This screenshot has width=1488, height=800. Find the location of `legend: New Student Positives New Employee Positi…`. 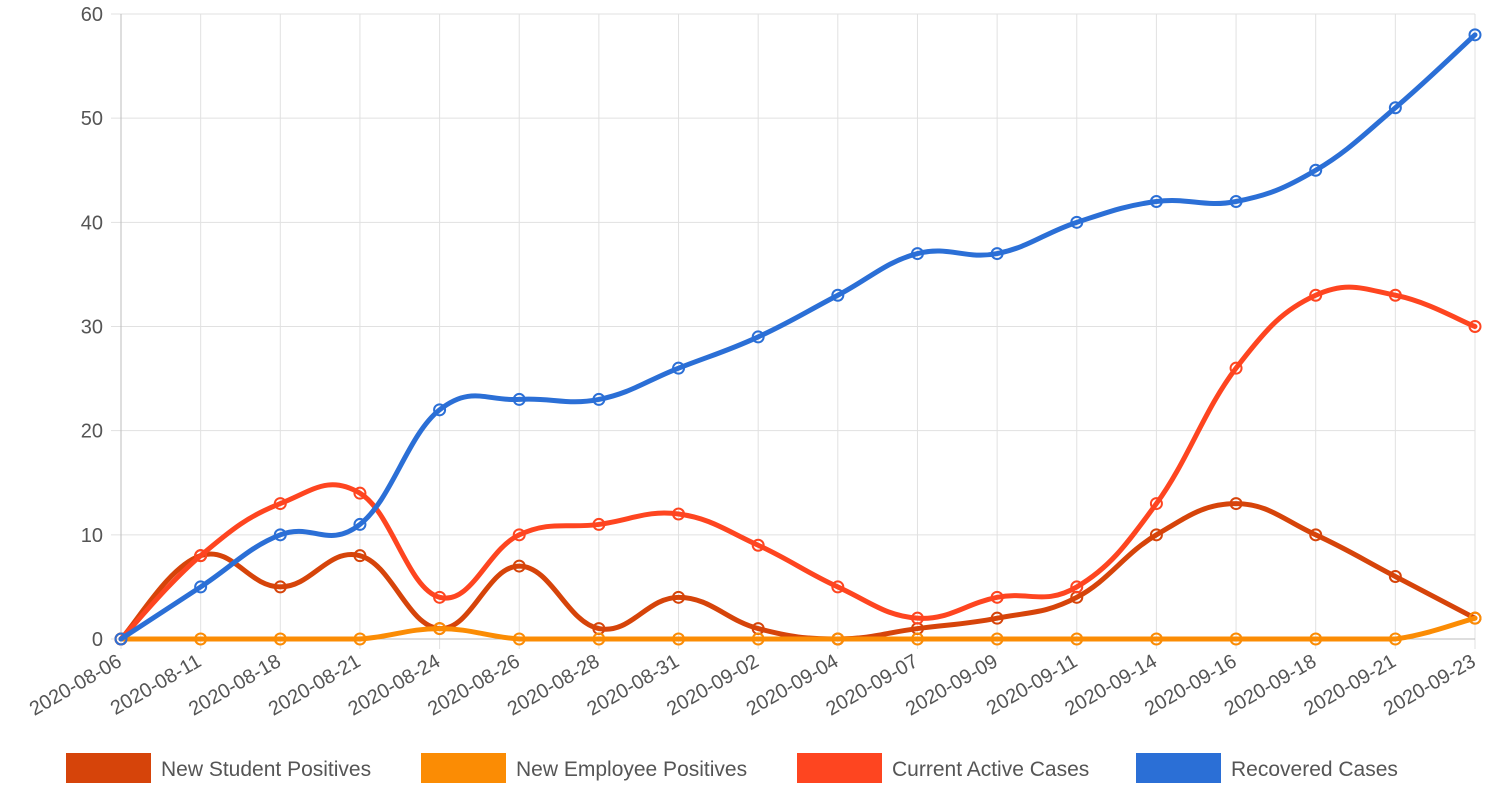

legend: New Student Positives New Employee Positi… is located at coordinates (732, 768).